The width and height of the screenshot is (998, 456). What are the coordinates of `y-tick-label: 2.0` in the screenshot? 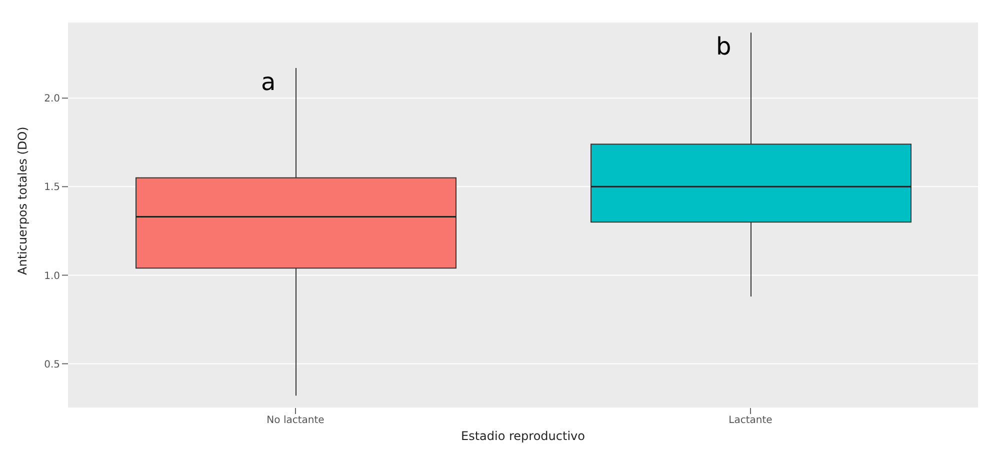 It's located at (52, 99).